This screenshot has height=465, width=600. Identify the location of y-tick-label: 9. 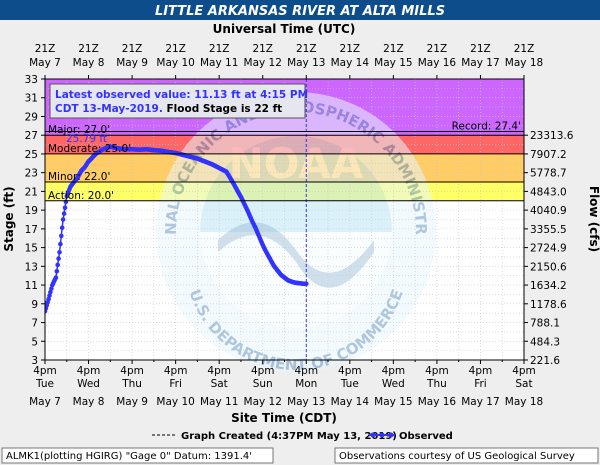
(34, 305).